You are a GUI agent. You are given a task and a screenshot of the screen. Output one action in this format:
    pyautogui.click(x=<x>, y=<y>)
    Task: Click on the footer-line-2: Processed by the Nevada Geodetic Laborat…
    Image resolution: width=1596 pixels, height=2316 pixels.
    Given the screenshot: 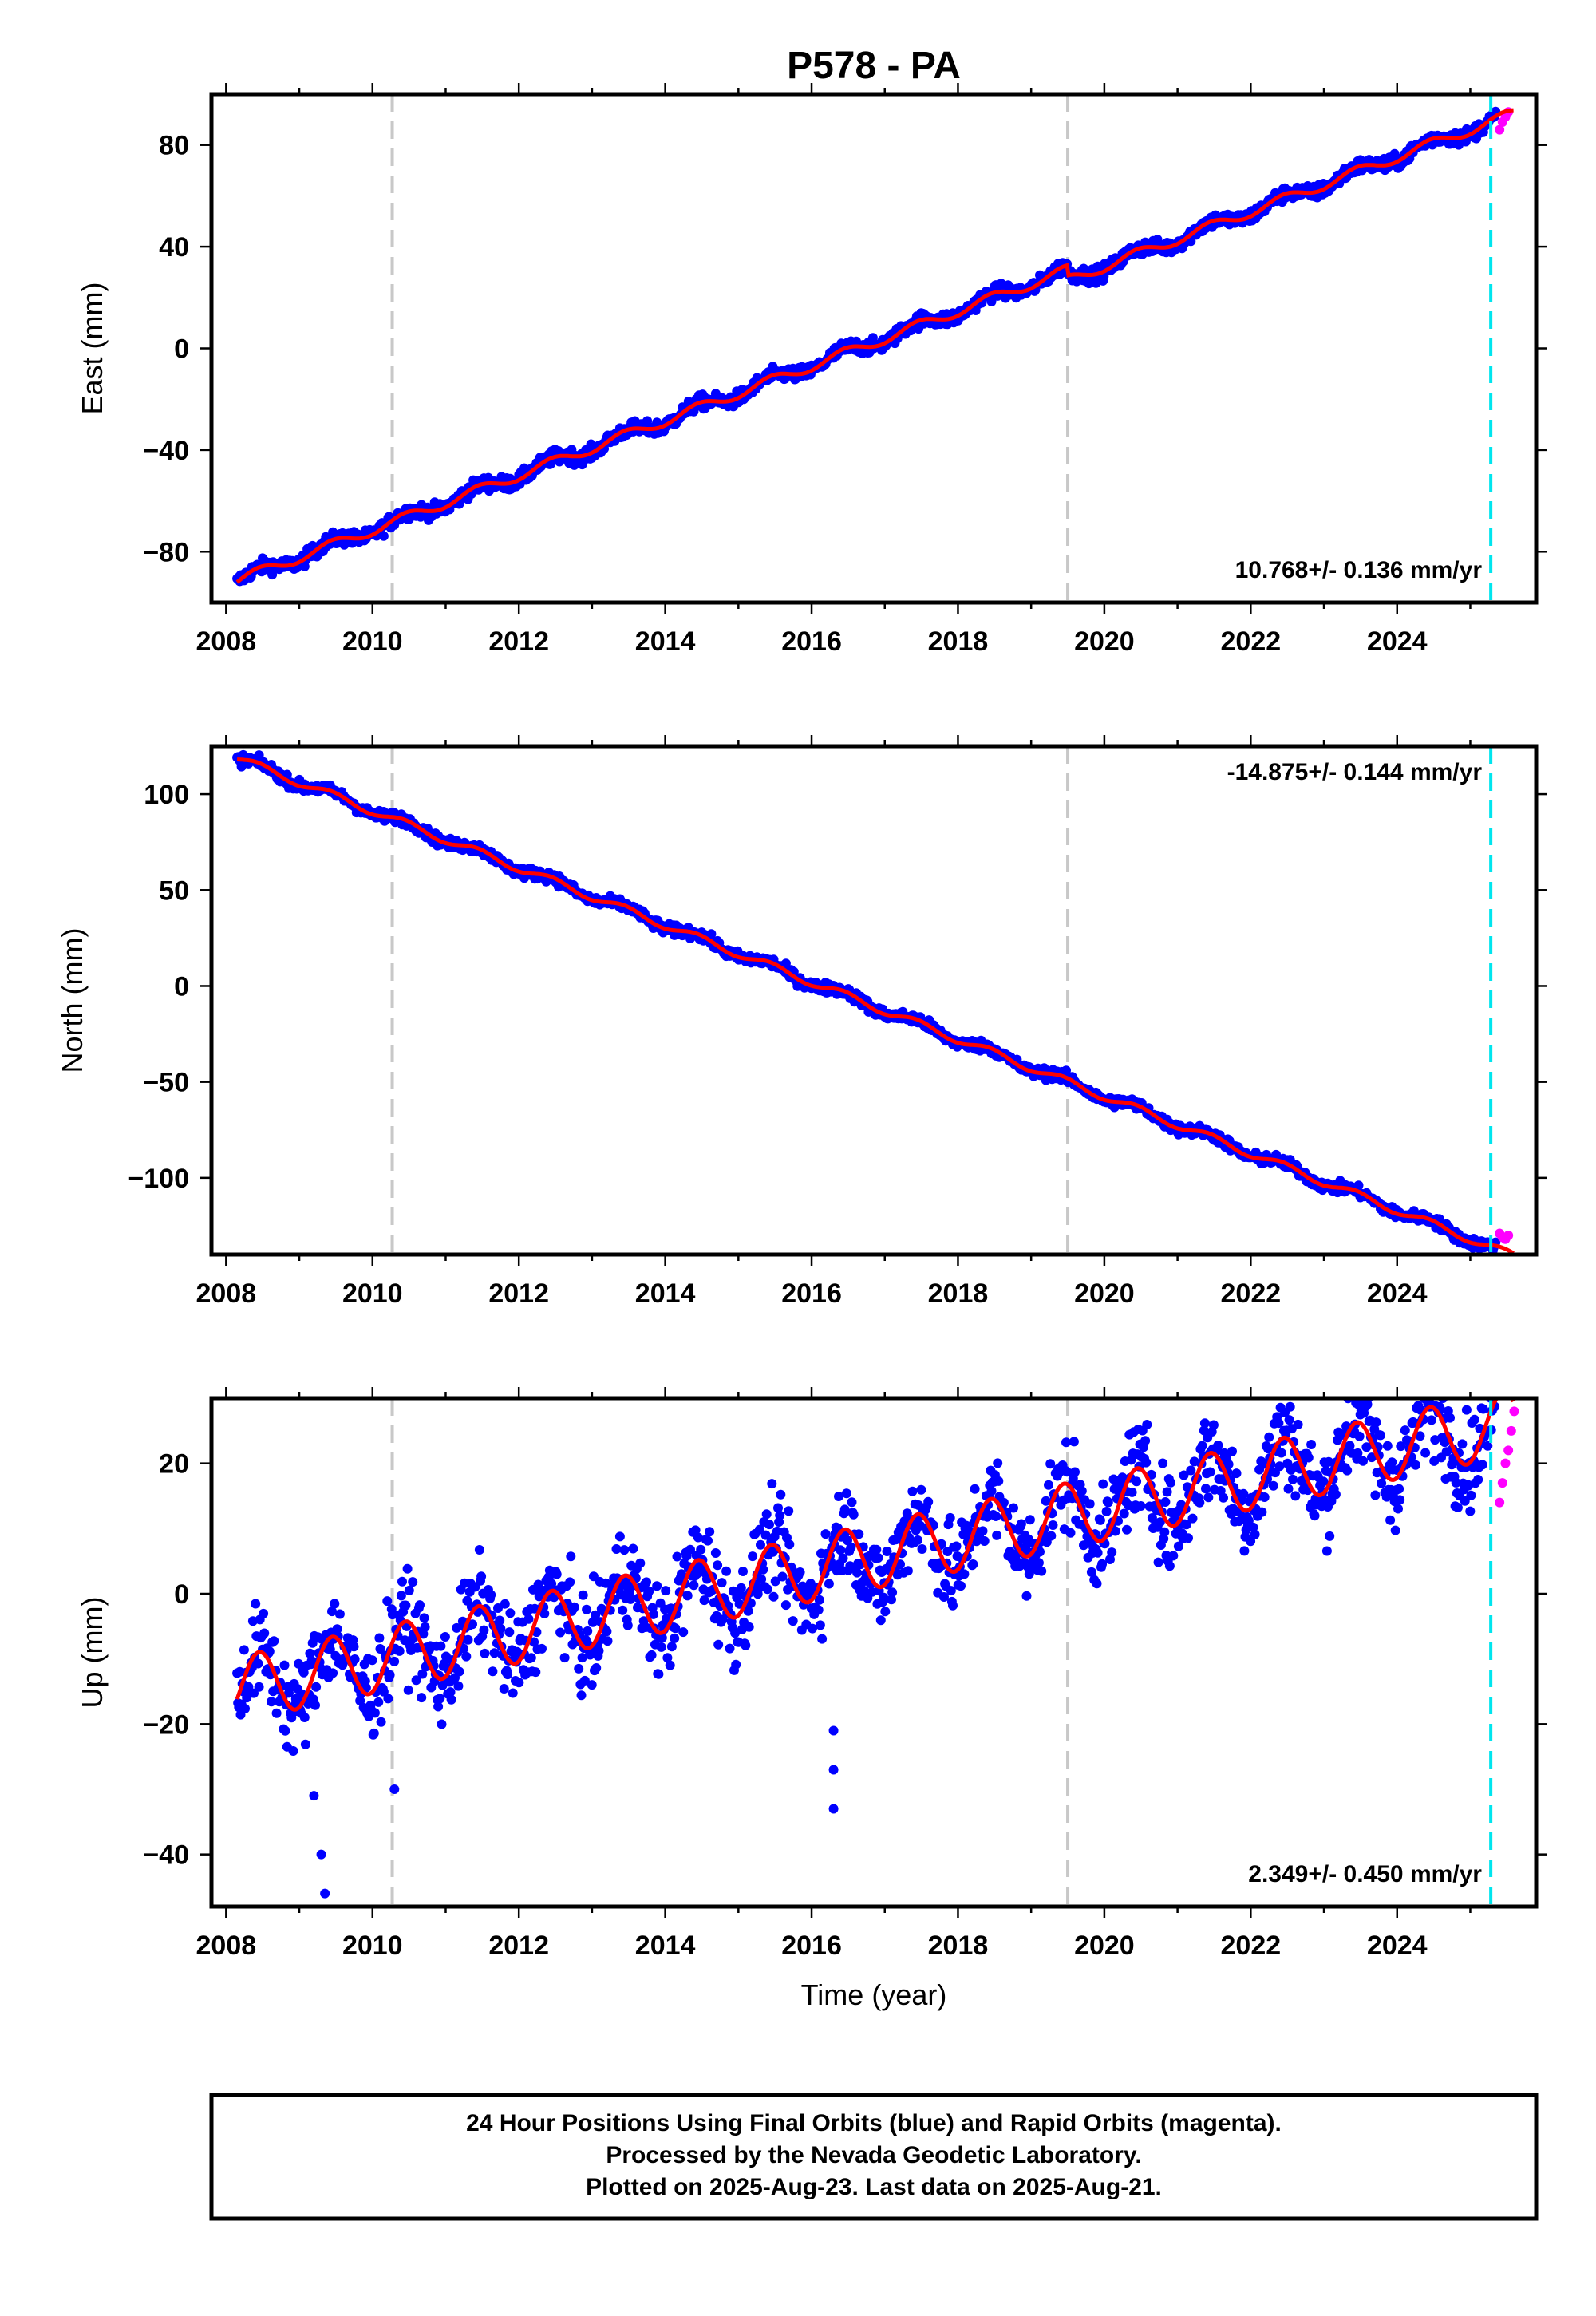 What is the action you would take?
    pyautogui.click(x=873, y=2155)
    